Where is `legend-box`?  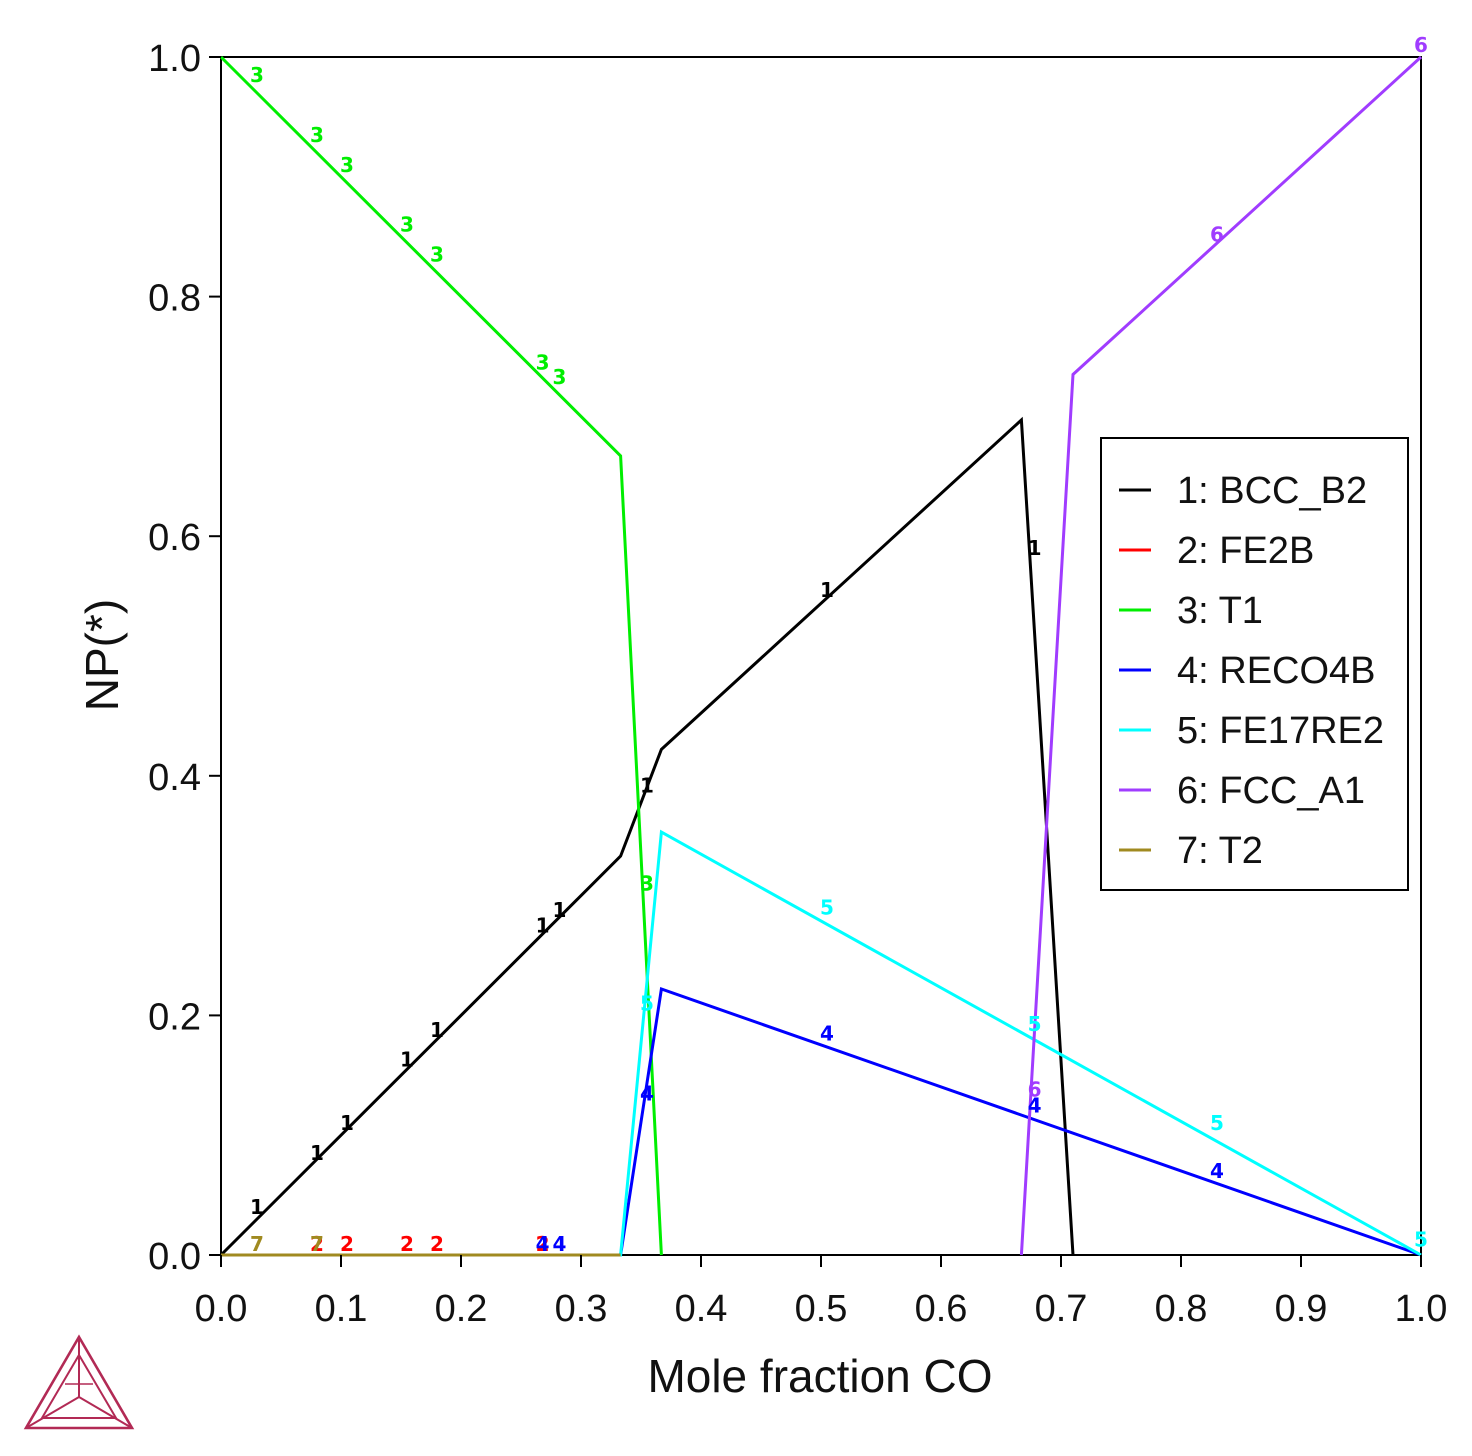
legend-box is located at coordinates (1254, 664).